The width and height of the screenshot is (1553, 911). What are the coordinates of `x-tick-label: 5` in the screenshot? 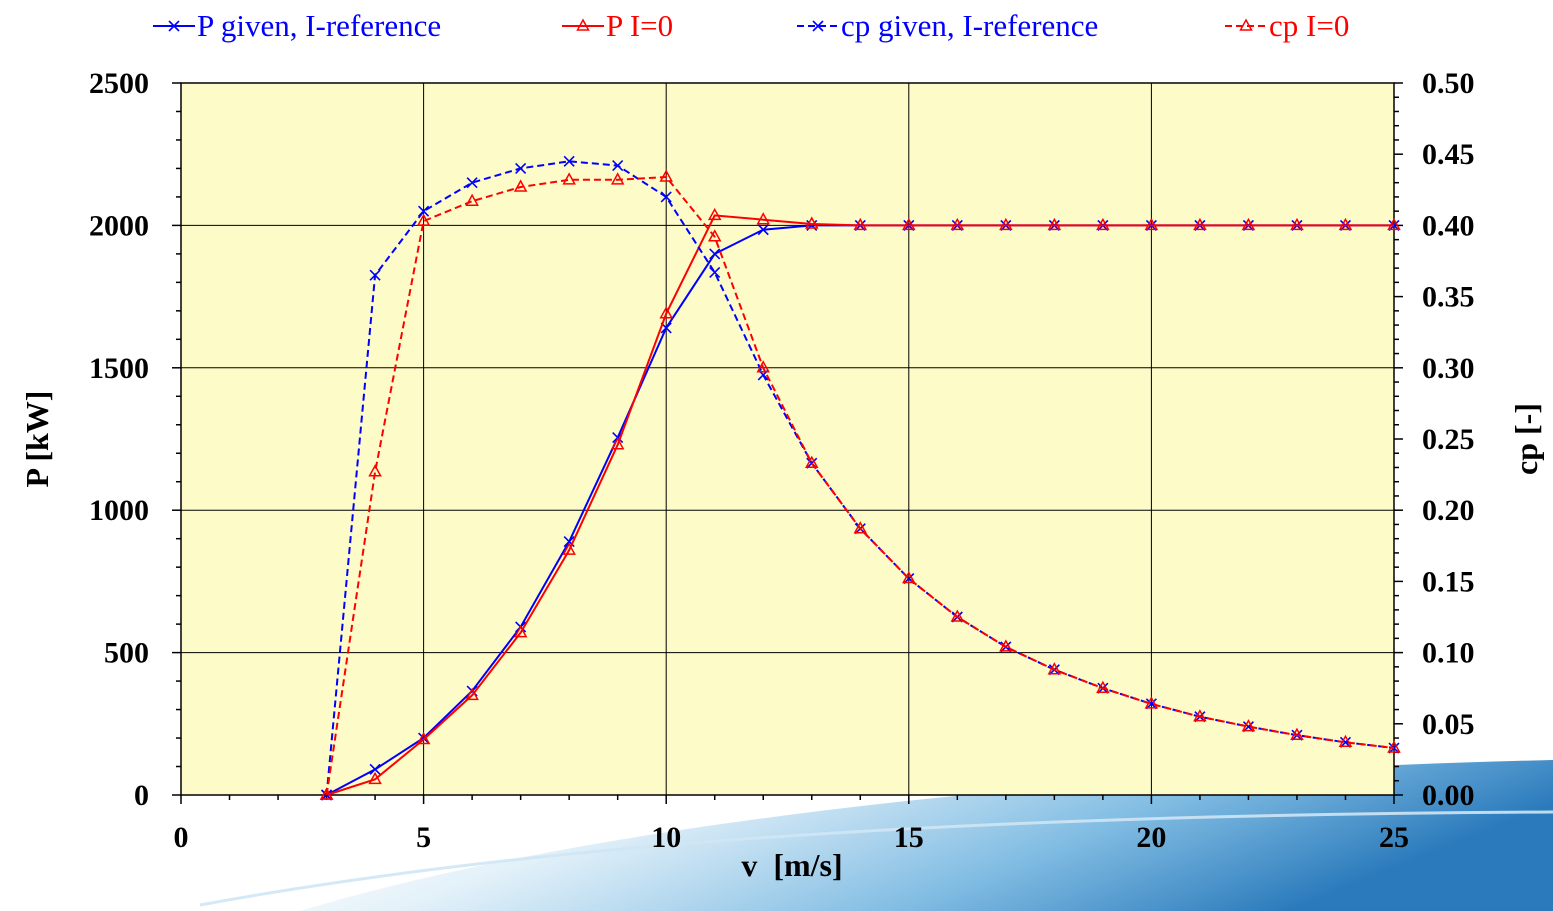 It's located at (423, 837).